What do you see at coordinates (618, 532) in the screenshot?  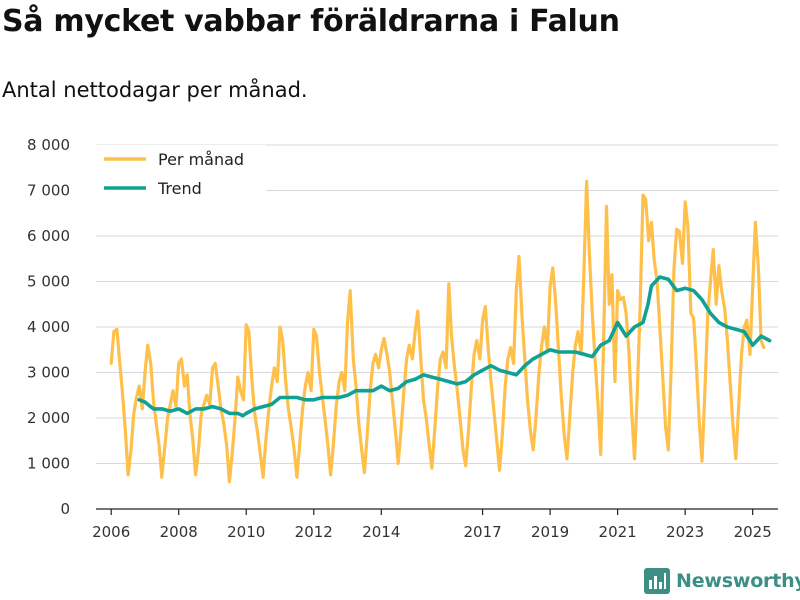 I see `x-tick-label: 2021` at bounding box center [618, 532].